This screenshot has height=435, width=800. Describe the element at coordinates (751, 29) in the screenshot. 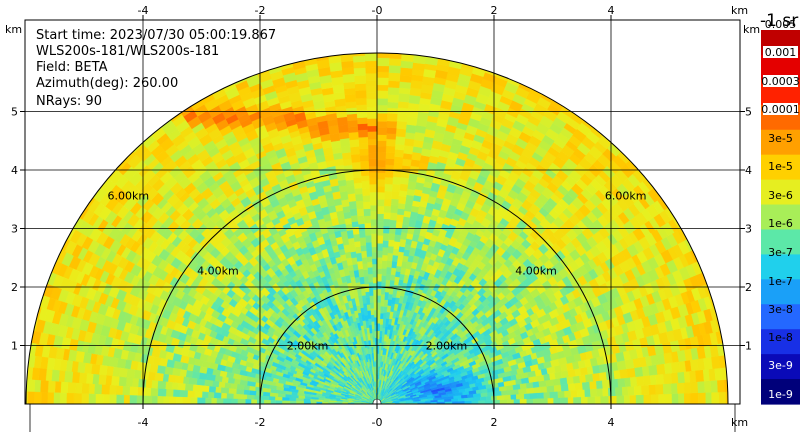

I see `axis-unit-label: km` at that location.